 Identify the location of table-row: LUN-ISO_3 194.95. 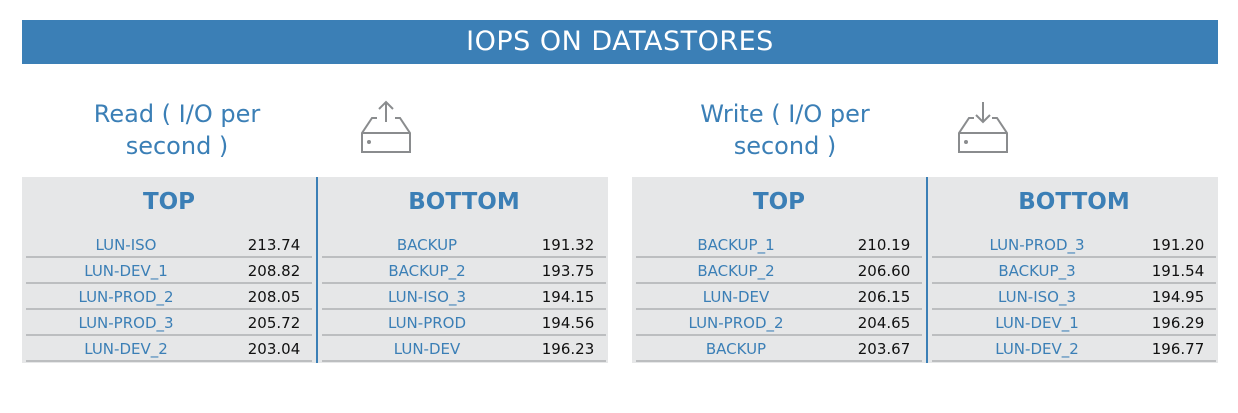
(1074, 297).